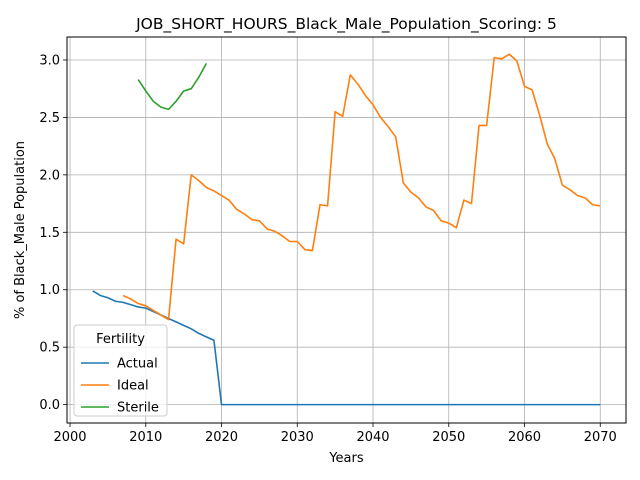  What do you see at coordinates (448, 437) in the screenshot?
I see `x-tick-label: 2050` at bounding box center [448, 437].